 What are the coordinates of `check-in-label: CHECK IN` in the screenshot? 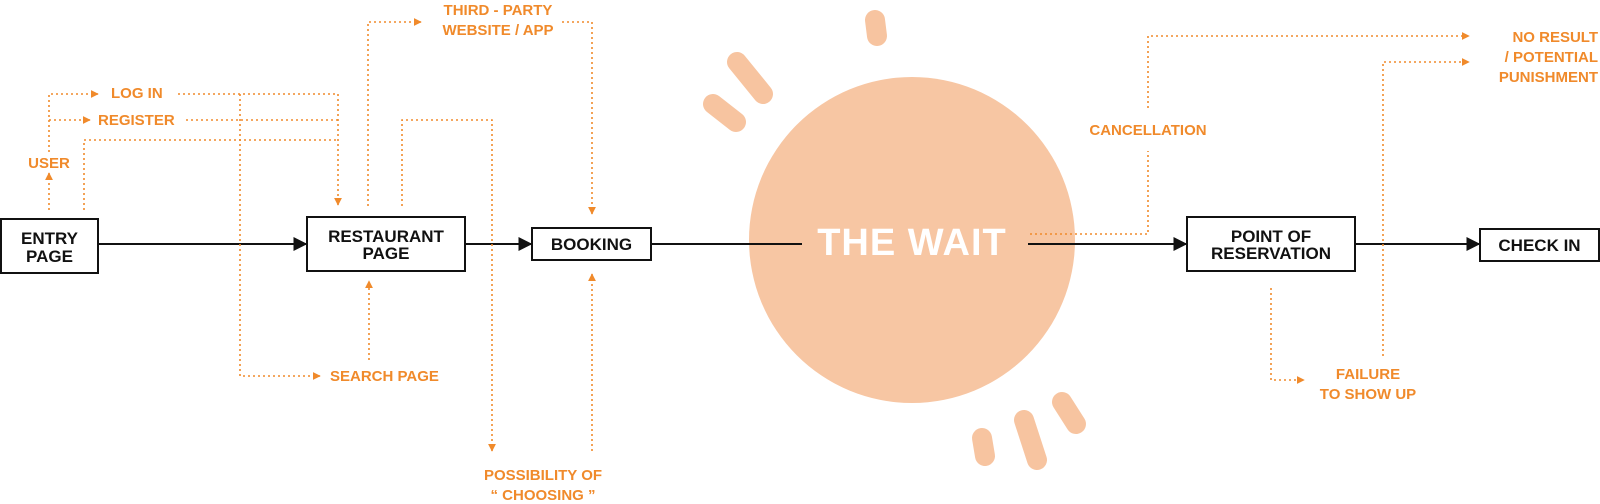 It's located at (1539, 245).